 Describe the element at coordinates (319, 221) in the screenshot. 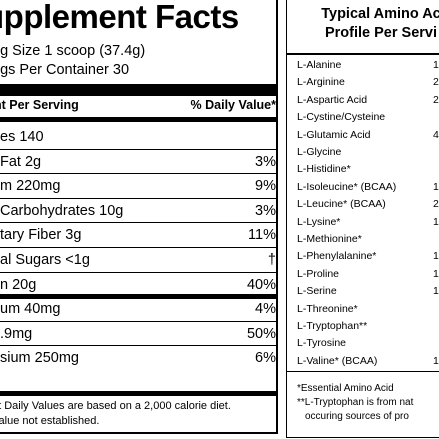

I see `amino-acid-name: L-Lysine*` at that location.